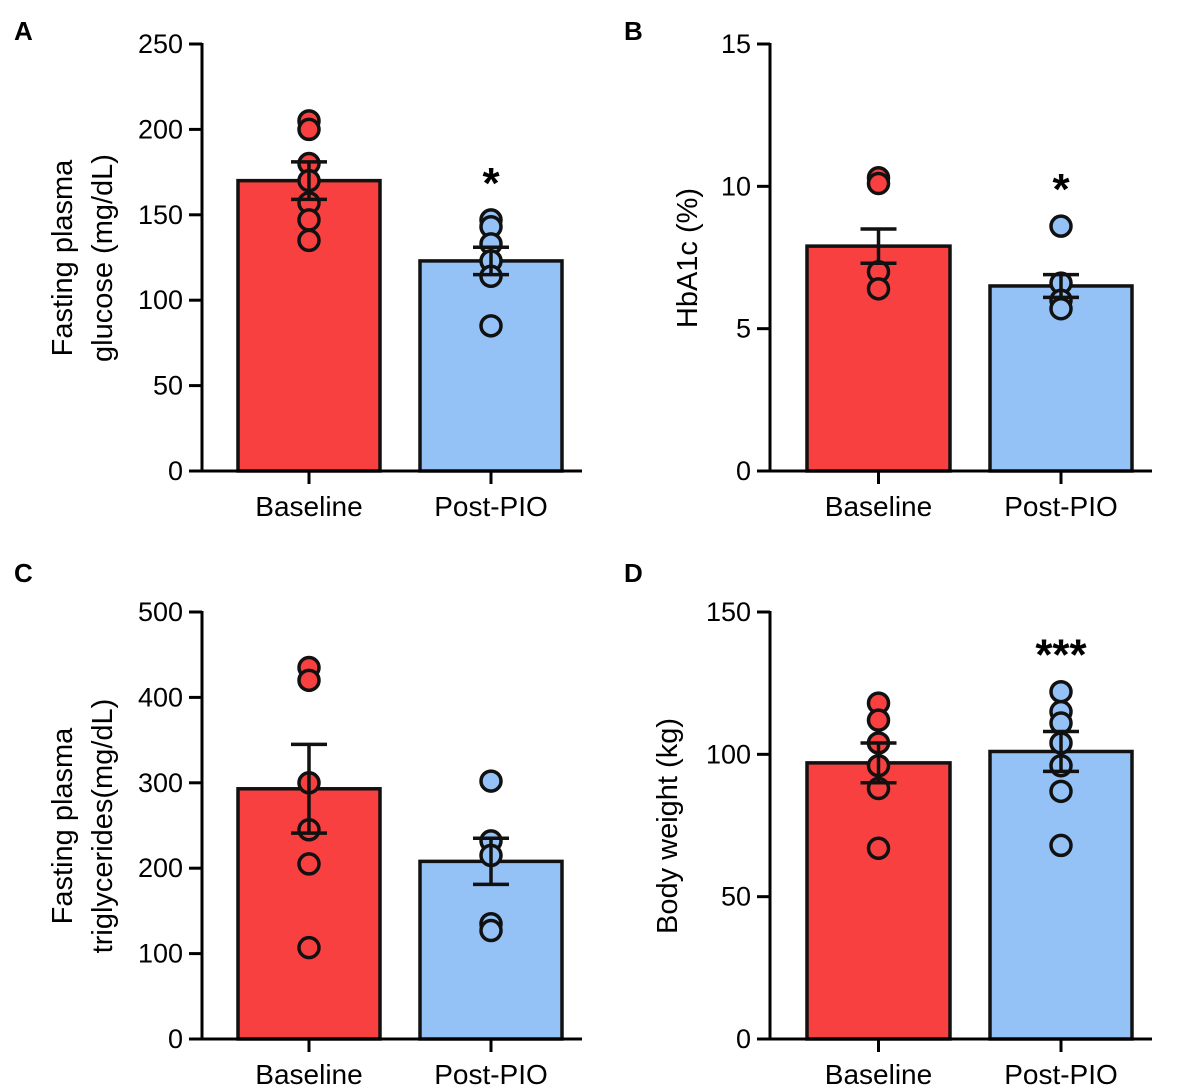  I want to click on panel-c-letter: C, so click(23, 573).